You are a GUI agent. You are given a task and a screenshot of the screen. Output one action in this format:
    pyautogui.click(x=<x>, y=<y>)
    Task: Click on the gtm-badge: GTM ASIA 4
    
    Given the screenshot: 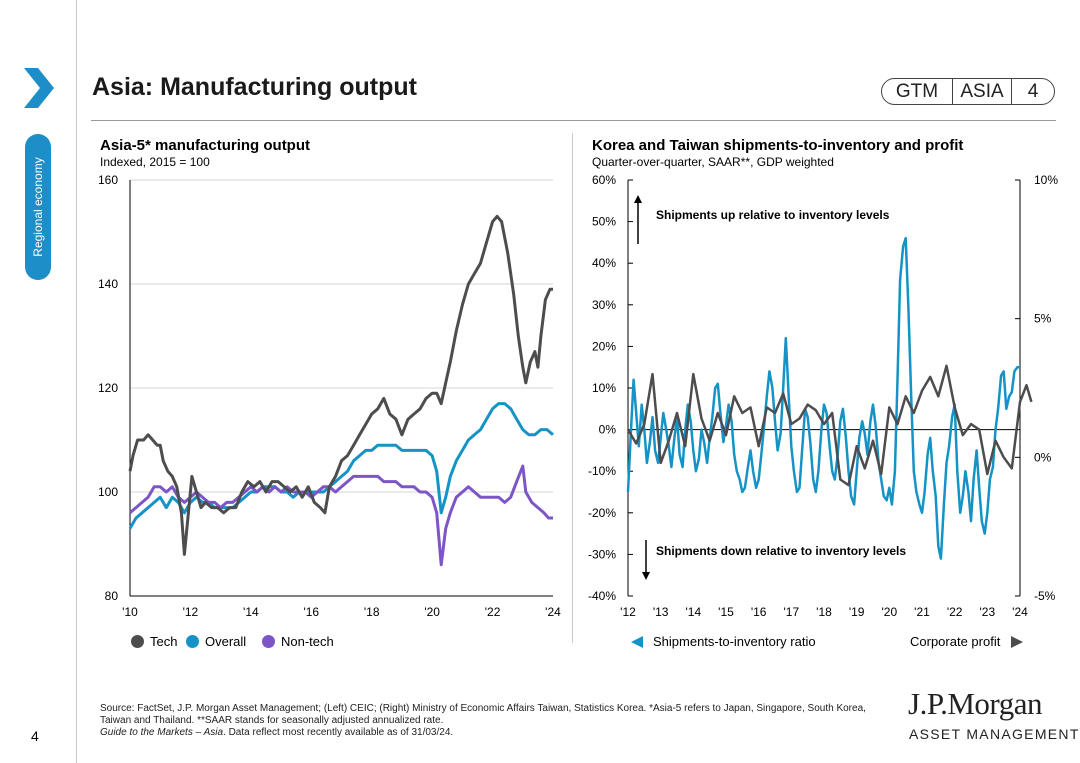 What is the action you would take?
    pyautogui.click(x=968, y=91)
    